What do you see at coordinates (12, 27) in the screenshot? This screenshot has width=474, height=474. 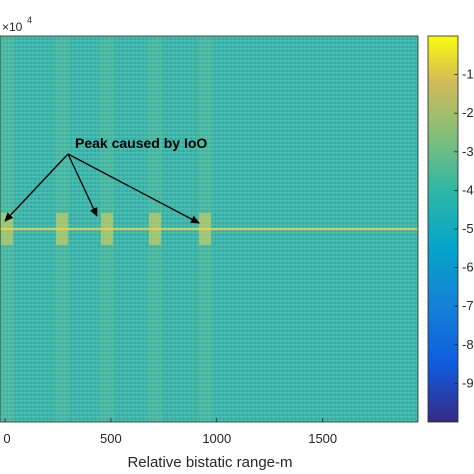 I see `y-exponent-base: ×10` at bounding box center [12, 27].